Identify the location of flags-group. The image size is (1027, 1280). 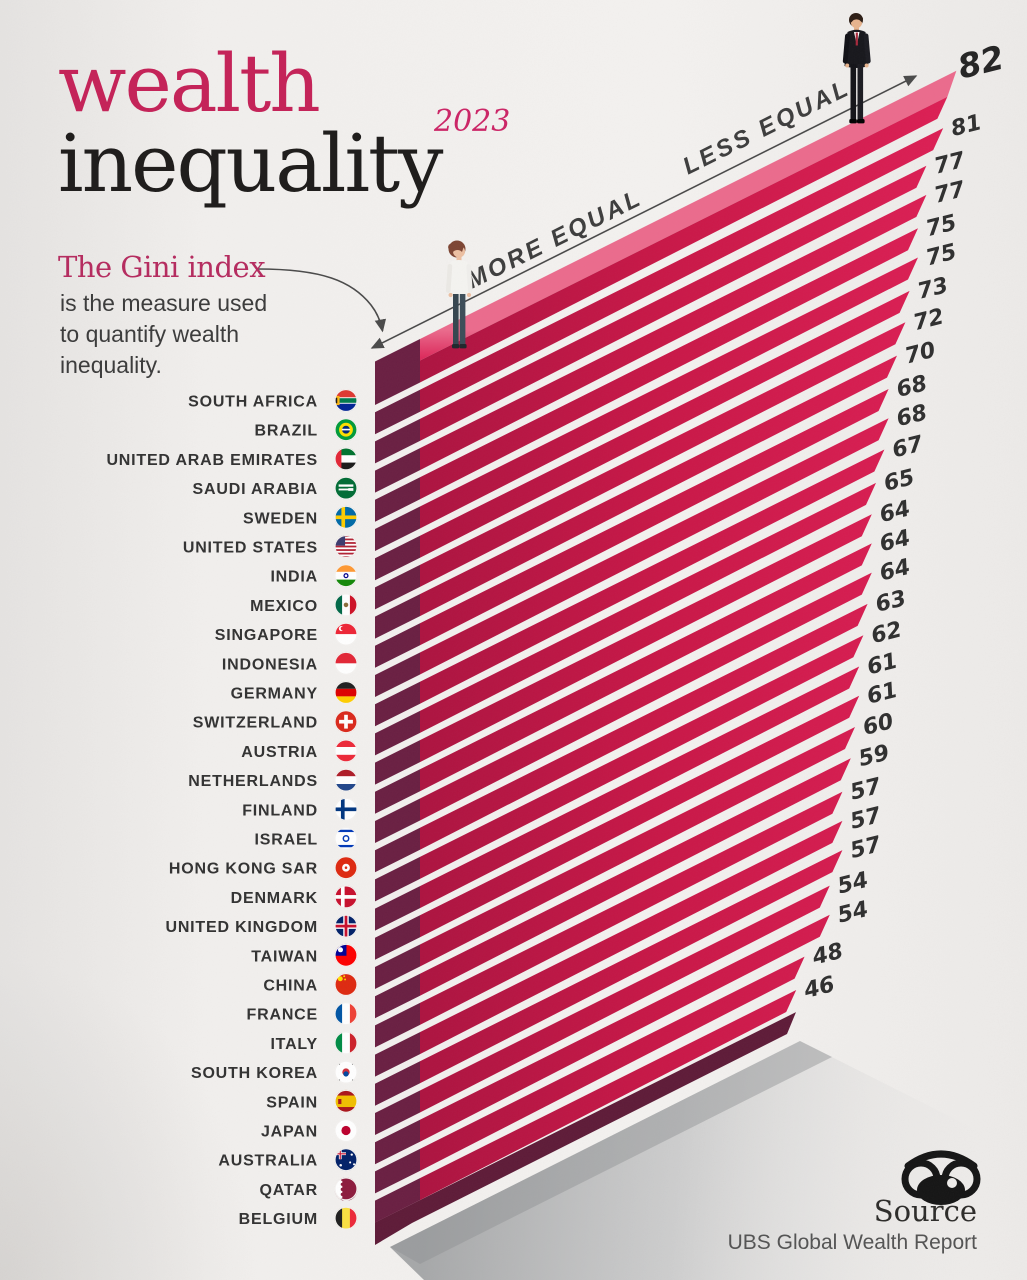
(346, 809).